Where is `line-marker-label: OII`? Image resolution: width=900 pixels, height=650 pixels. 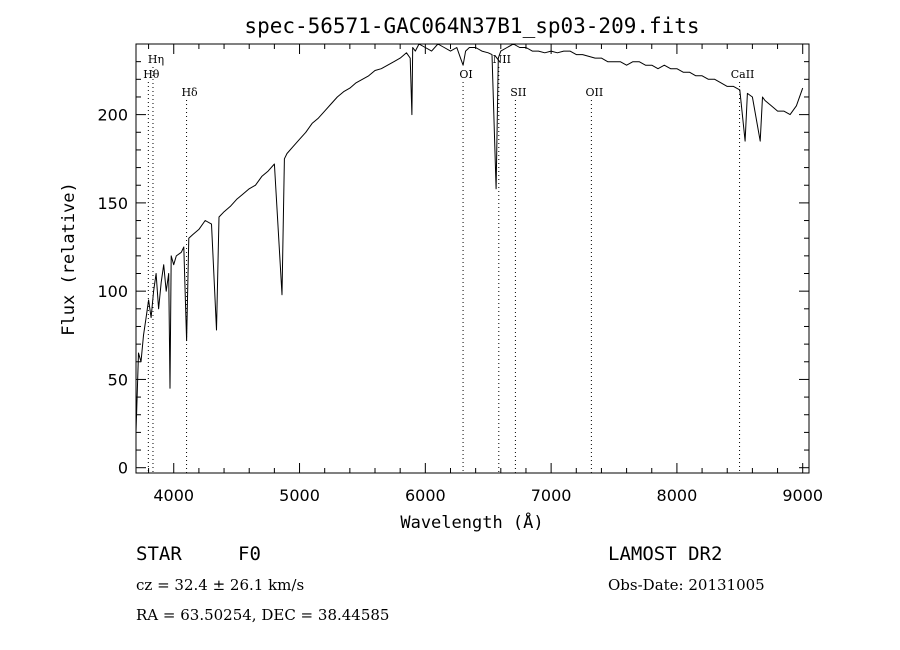 line-marker-label: OII is located at coordinates (595, 92).